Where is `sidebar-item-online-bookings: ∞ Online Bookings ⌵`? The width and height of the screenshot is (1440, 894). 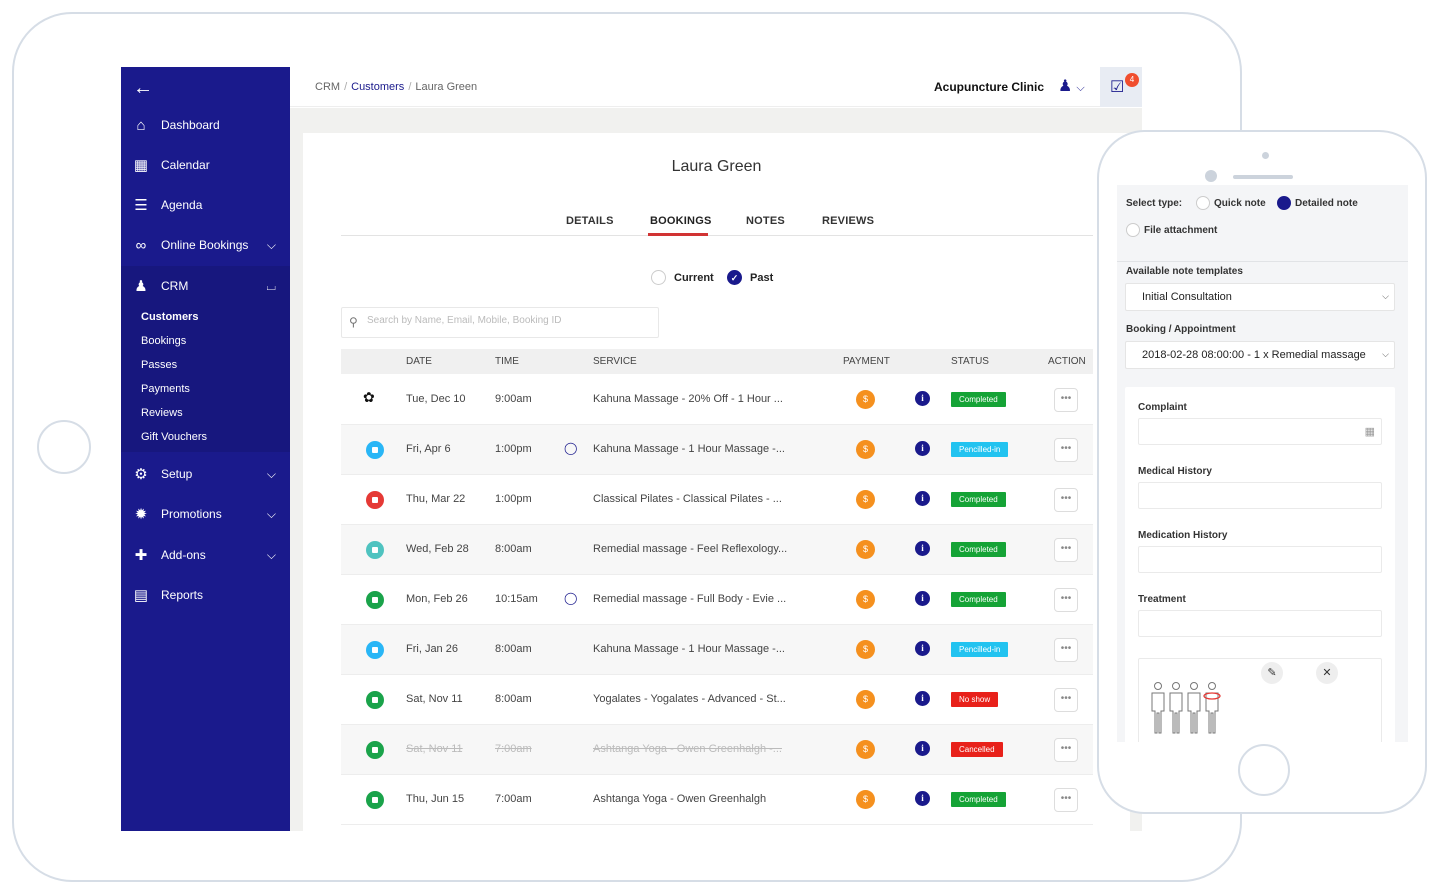
sidebar-item-online-bookings: ∞ Online Bookings ⌵ is located at coordinates (205, 245).